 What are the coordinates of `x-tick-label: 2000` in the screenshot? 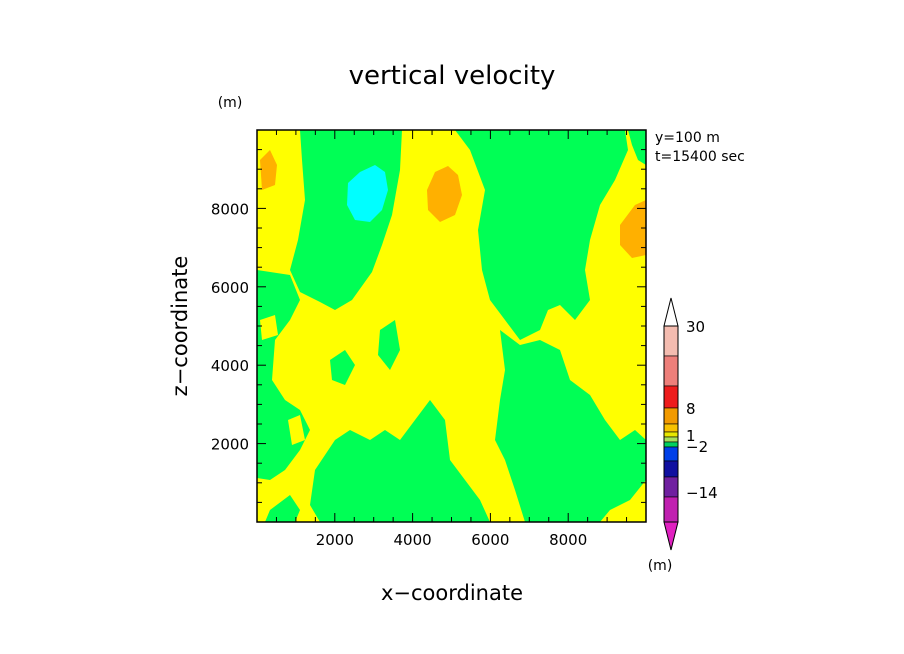 It's located at (335, 540).